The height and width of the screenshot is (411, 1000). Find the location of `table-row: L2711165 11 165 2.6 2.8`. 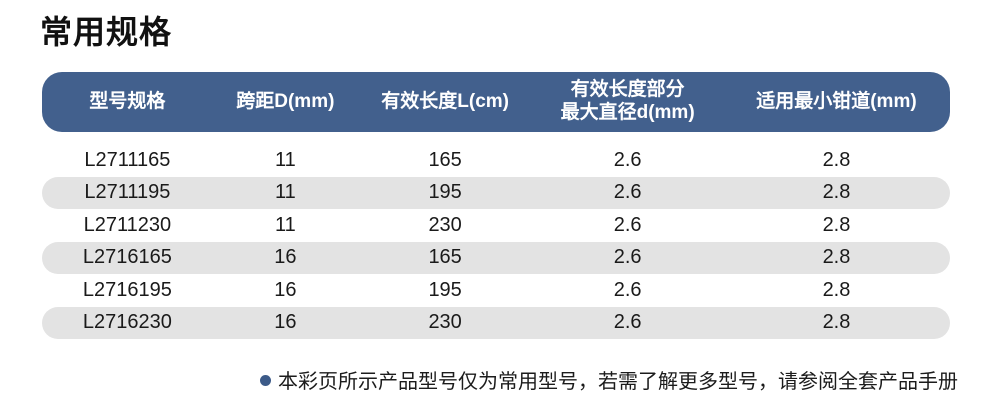

table-row: L2711165 11 165 2.6 2.8 is located at coordinates (496, 160).